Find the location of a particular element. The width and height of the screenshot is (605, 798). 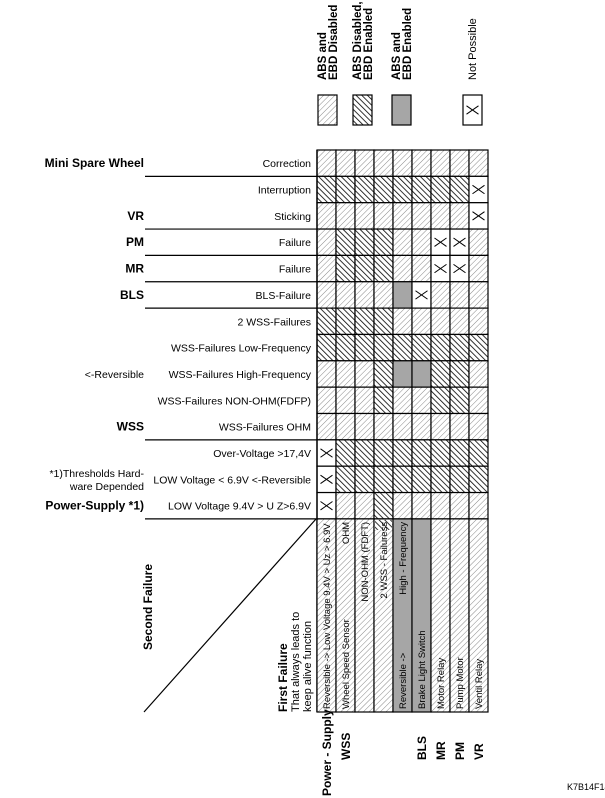

row-label: Interruption is located at coordinates (284, 191).